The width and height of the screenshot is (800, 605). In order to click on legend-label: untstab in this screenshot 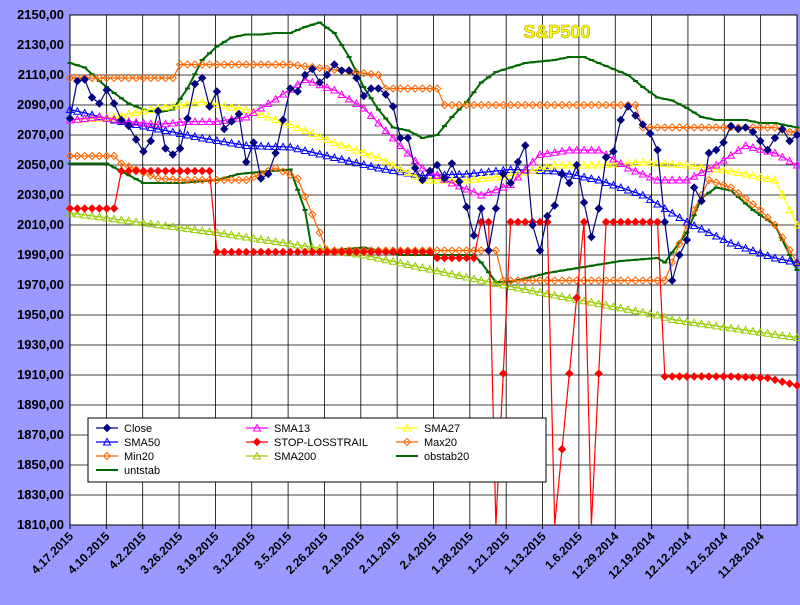, I will do `click(142, 471)`.